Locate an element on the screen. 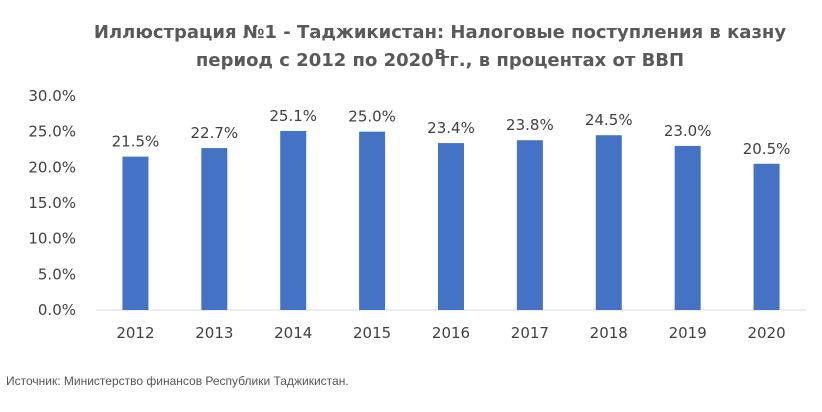  data-label: 23.0% is located at coordinates (688, 131).